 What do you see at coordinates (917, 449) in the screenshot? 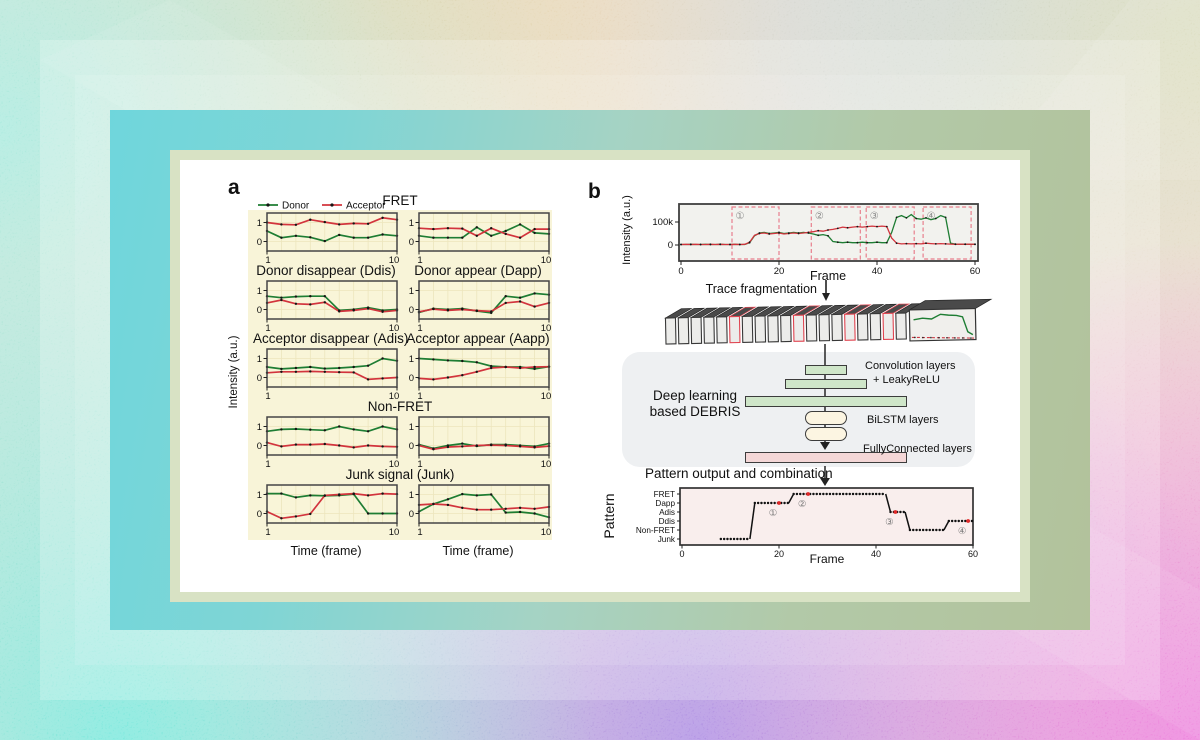
I see `fc-label: FullyConnected layers` at bounding box center [917, 449].